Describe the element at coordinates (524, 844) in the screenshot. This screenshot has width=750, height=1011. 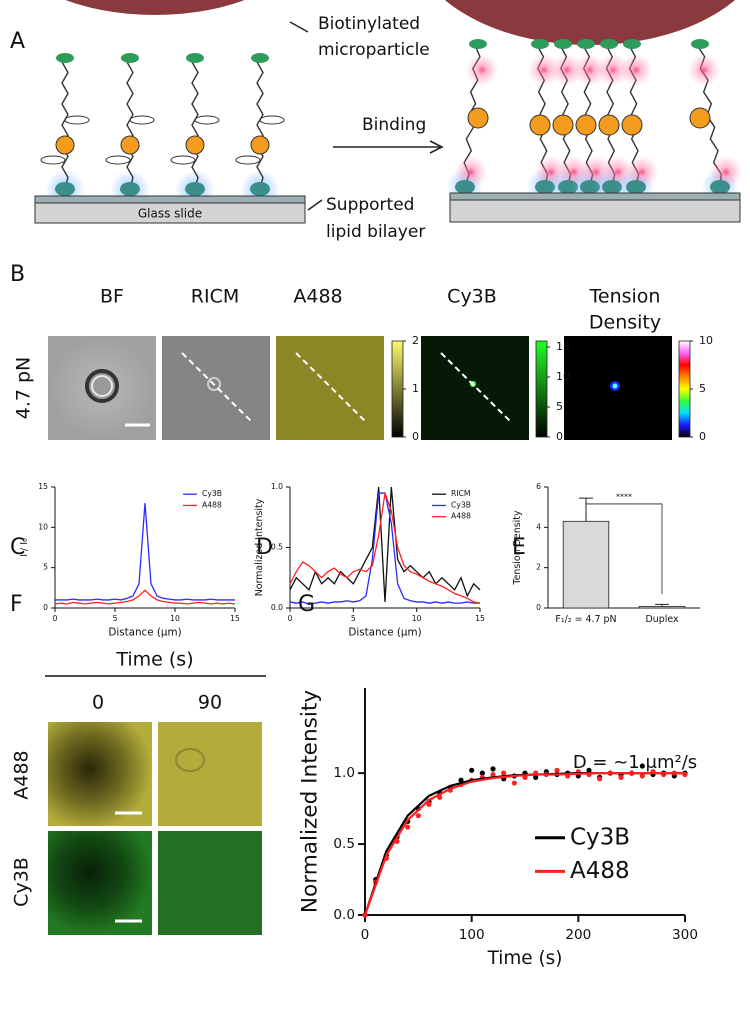
I see `fit-line` at that location.